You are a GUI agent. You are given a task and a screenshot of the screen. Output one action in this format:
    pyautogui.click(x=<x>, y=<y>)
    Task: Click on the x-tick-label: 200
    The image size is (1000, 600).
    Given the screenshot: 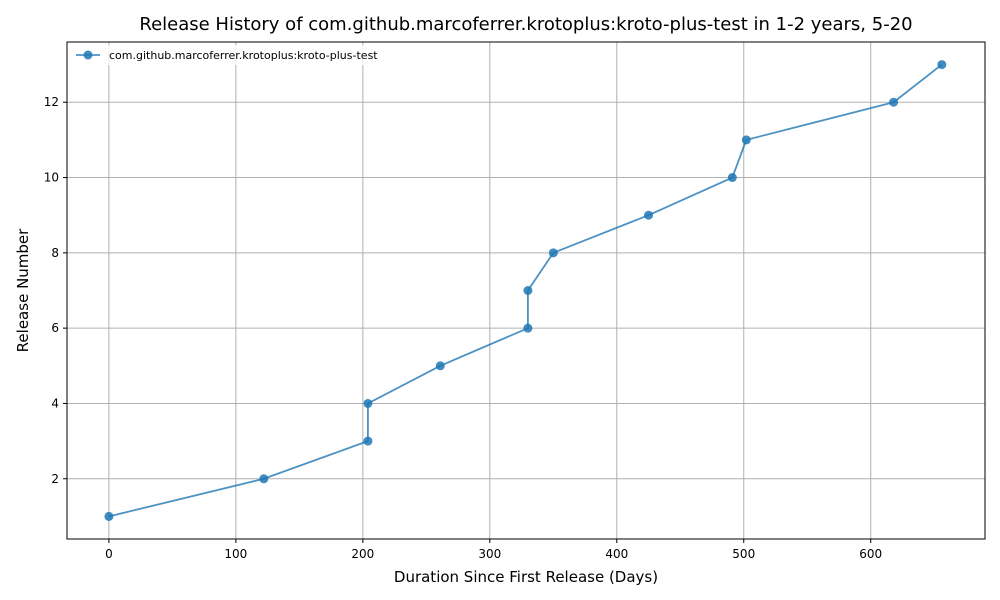 What is the action you would take?
    pyautogui.click(x=362, y=554)
    